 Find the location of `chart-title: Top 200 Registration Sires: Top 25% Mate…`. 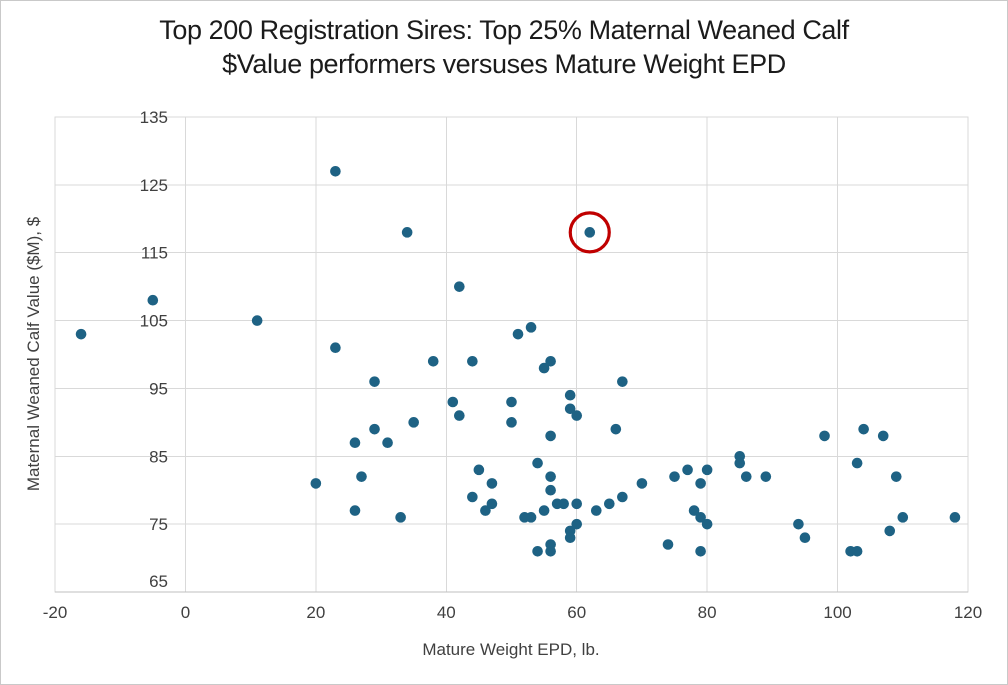

chart-title: Top 200 Registration Sires: Top 25% Mate… is located at coordinates (504, 47).